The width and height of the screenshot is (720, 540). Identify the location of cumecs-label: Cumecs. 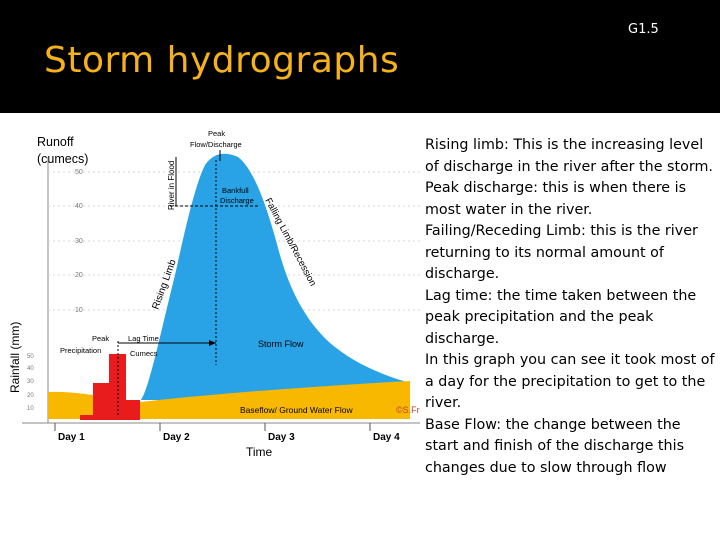
(144, 353).